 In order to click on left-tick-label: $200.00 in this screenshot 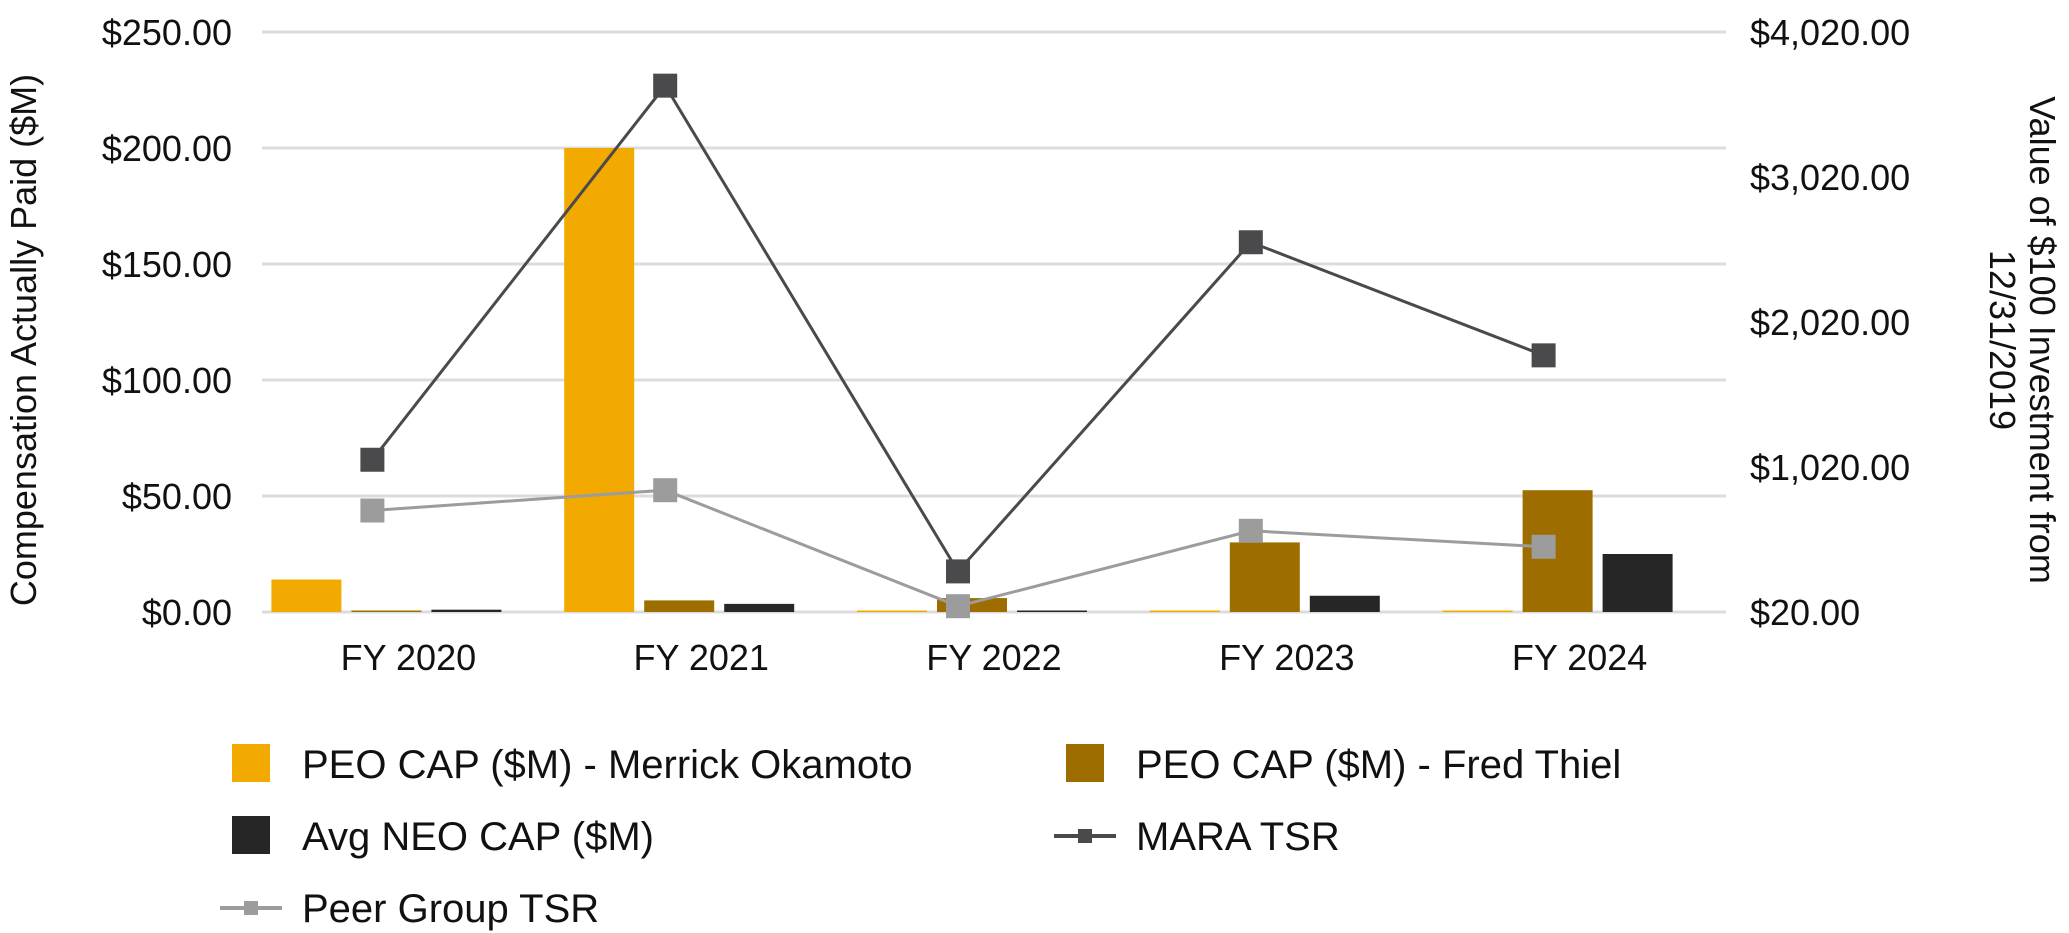, I will do `click(167, 148)`.